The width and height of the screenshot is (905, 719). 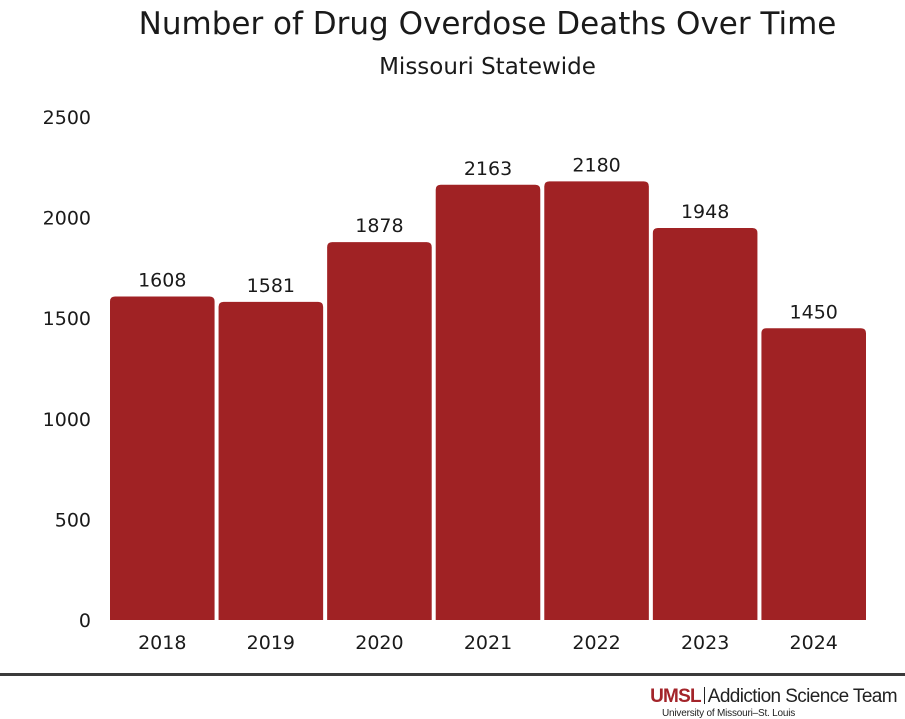 What do you see at coordinates (85, 621) in the screenshot?
I see `y-tick-label: 0` at bounding box center [85, 621].